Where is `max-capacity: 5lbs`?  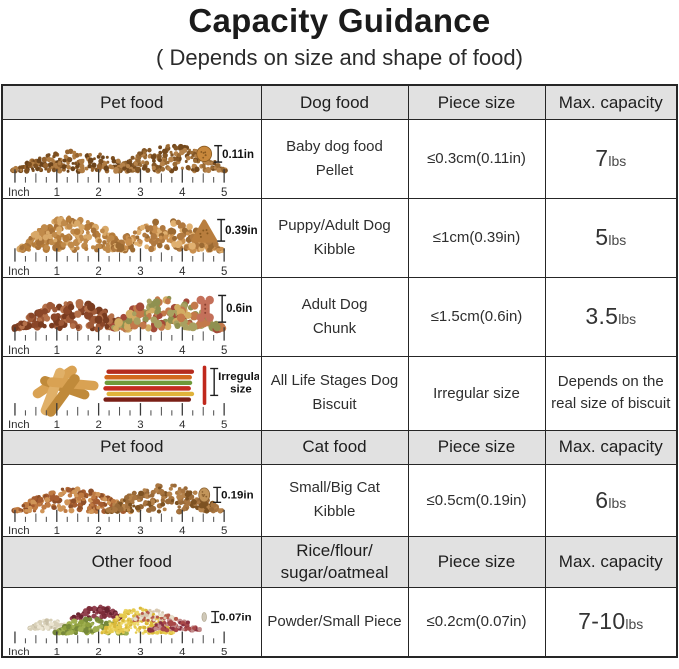
max-capacity: 5lbs is located at coordinates (611, 237).